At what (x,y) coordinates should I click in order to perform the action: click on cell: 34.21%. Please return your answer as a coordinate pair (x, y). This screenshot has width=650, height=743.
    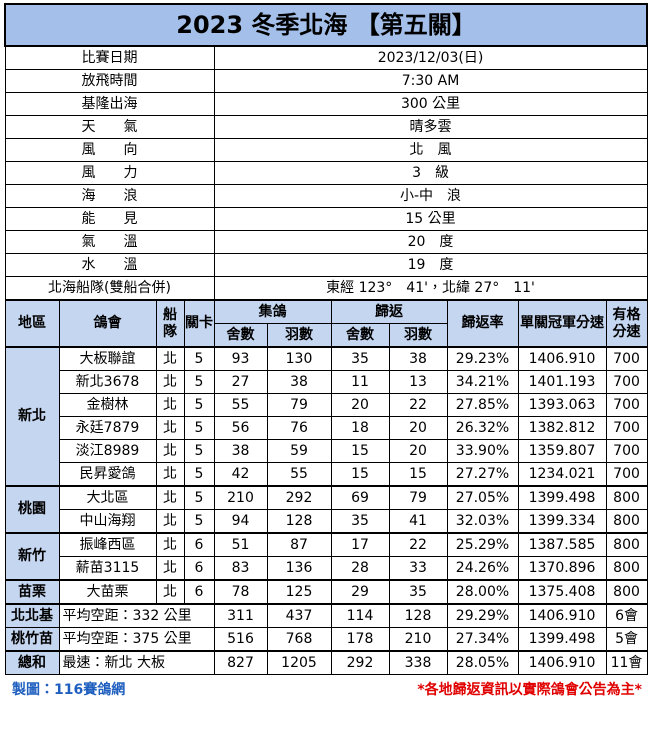
    Looking at the image, I should click on (482, 382).